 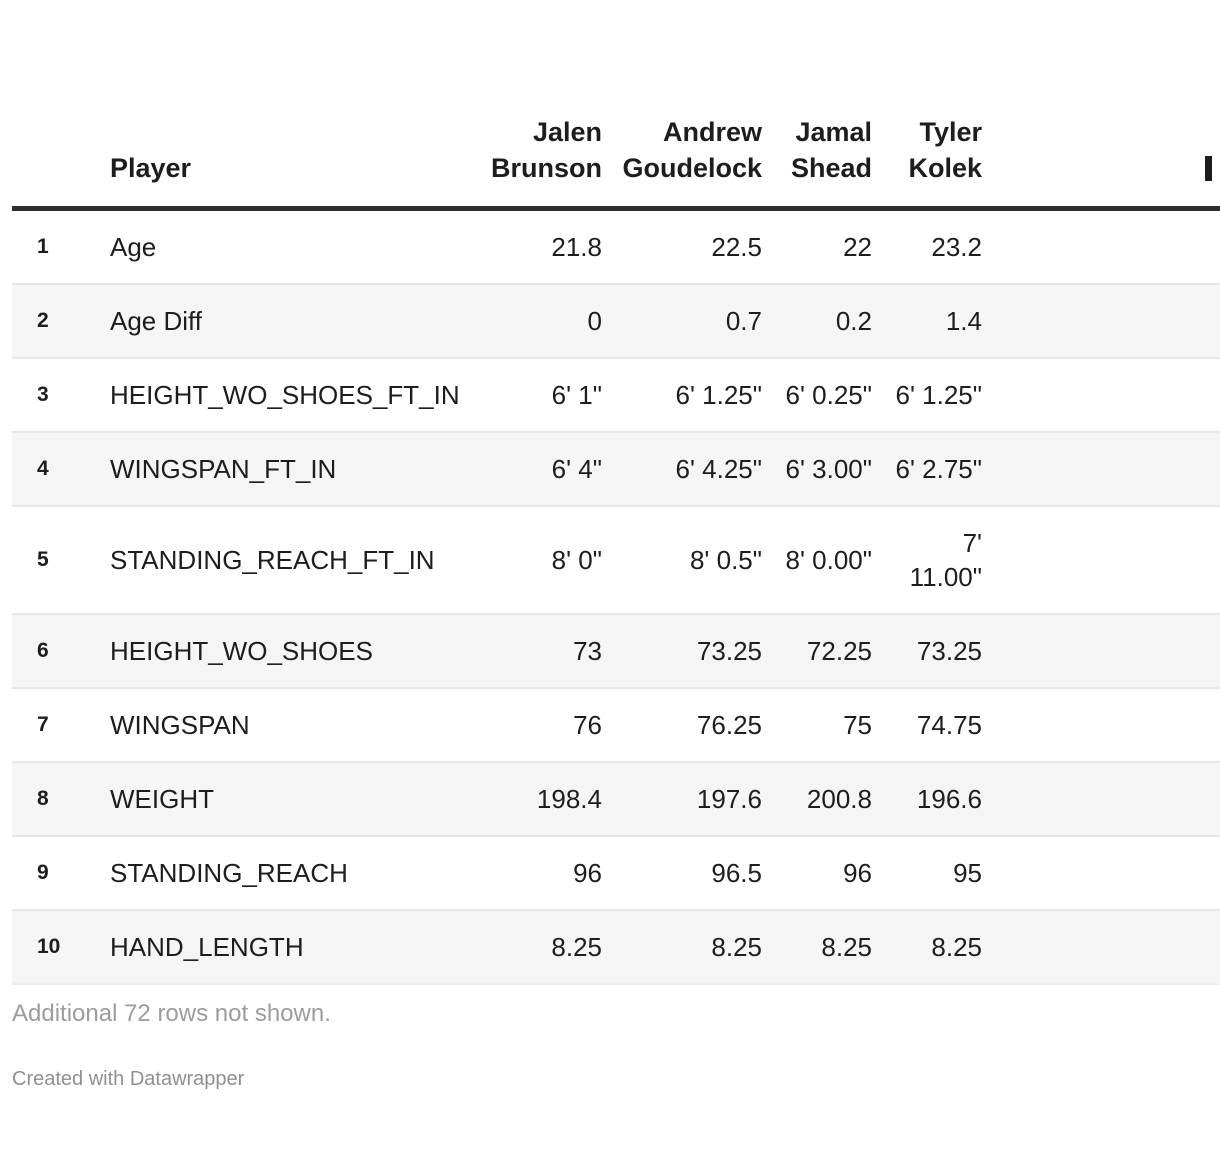 I want to click on cell-value: 76.25, so click(x=702, y=725).